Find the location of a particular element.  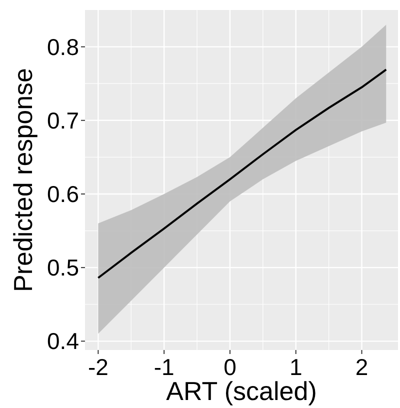

y-tick-label: 0.7 is located at coordinates (63, 120).